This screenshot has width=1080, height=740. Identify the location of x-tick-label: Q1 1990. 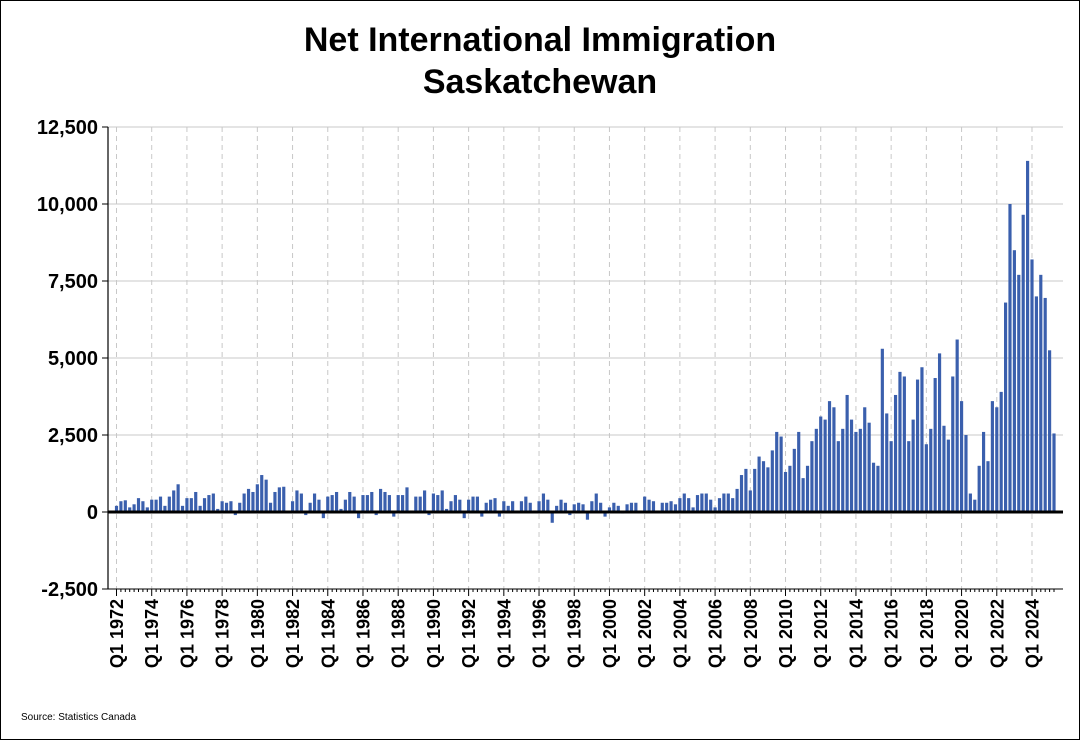
(434, 633).